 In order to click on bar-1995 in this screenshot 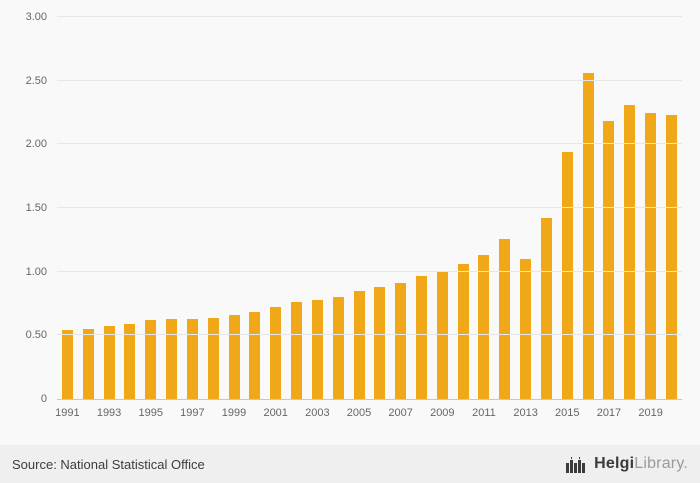, I will do `click(151, 359)`.